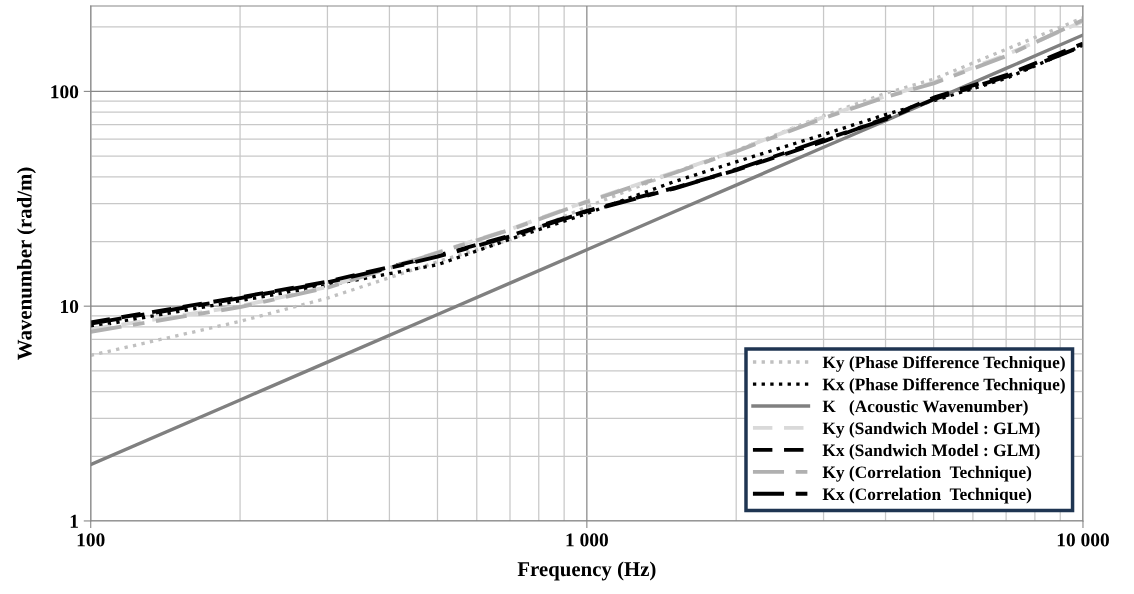 This screenshot has height=594, width=1134. What do you see at coordinates (91, 540) in the screenshot?
I see `x-tick-label: 100` at bounding box center [91, 540].